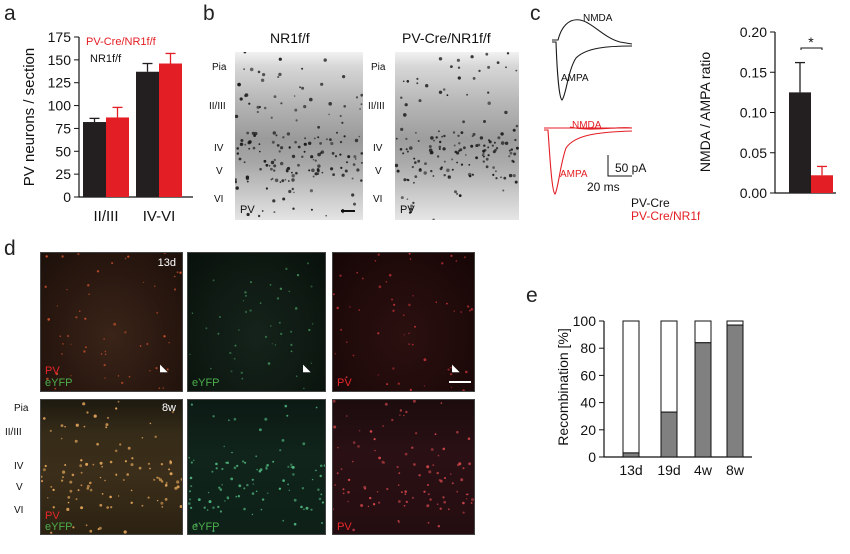 The height and width of the screenshot is (554, 850). What do you see at coordinates (735, 470) in the screenshot?
I see `x-tick-label: 8w` at bounding box center [735, 470].